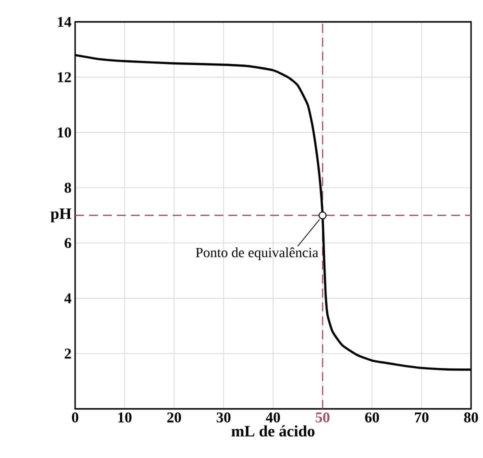 This screenshot has height=458, width=483. What do you see at coordinates (174, 417) in the screenshot?
I see `x-tick-label: 20` at bounding box center [174, 417].